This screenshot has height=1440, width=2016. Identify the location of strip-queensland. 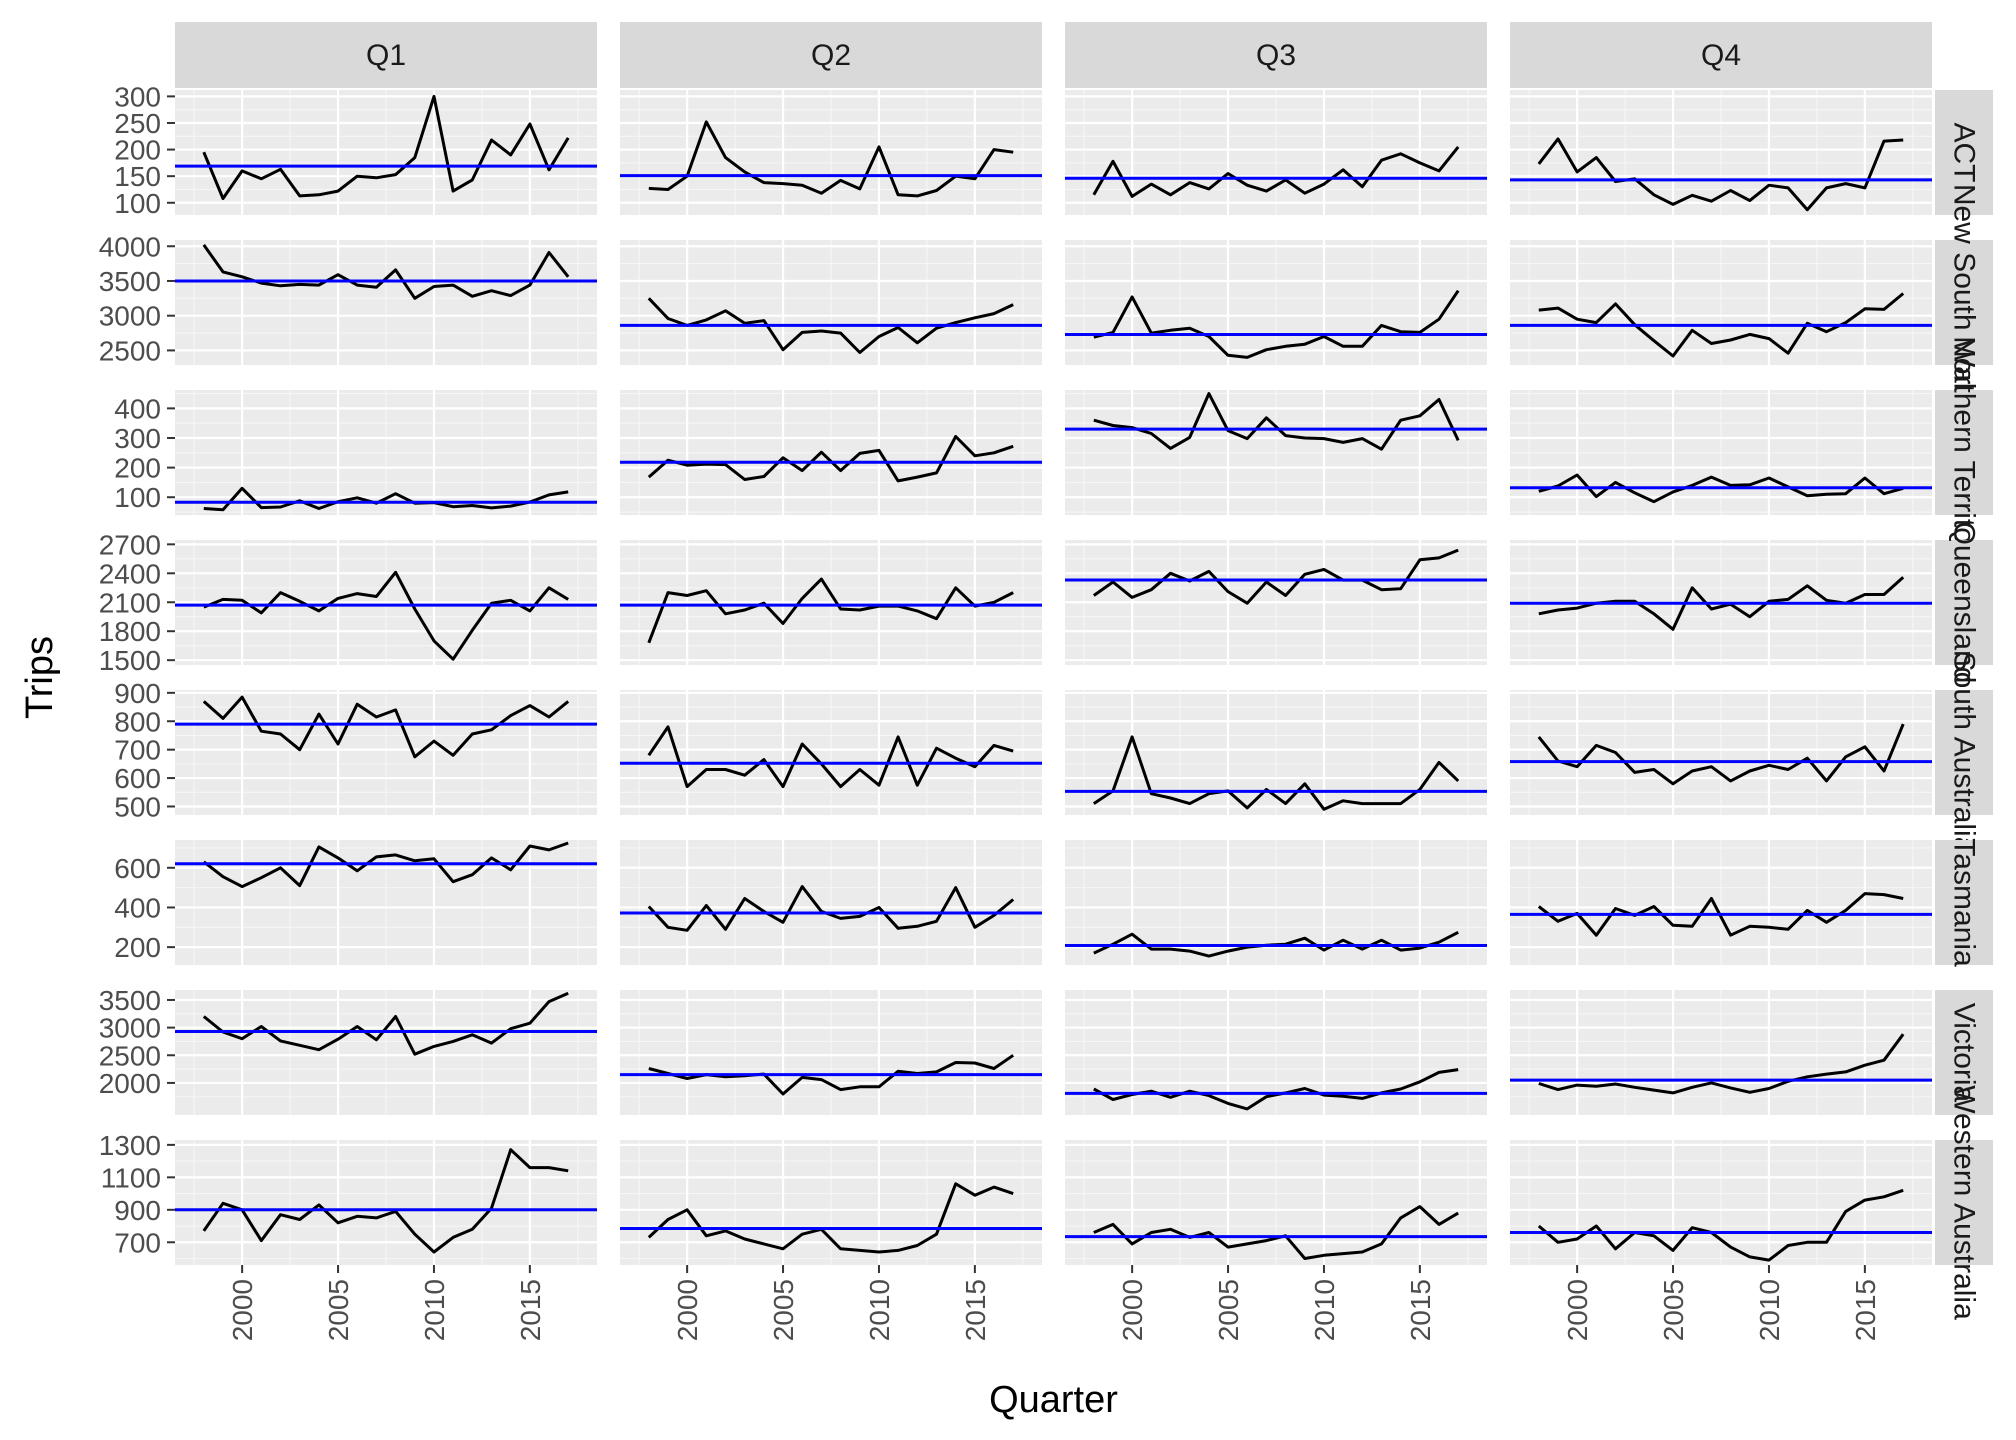
(1964, 602).